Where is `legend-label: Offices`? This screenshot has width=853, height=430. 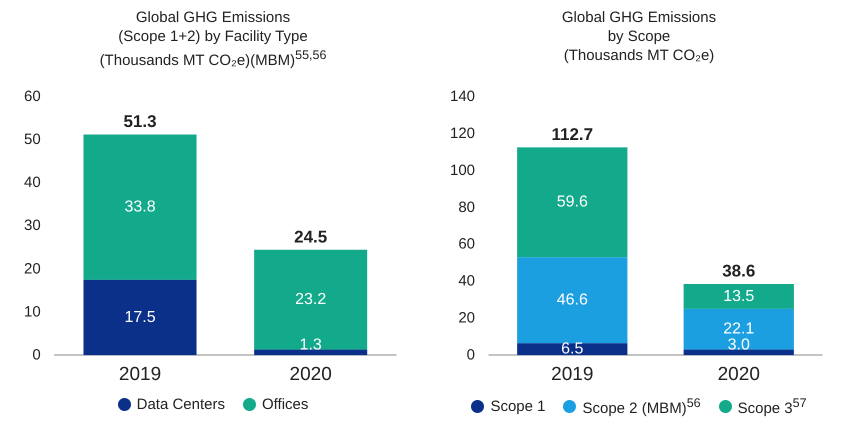 legend-label: Offices is located at coordinates (285, 404).